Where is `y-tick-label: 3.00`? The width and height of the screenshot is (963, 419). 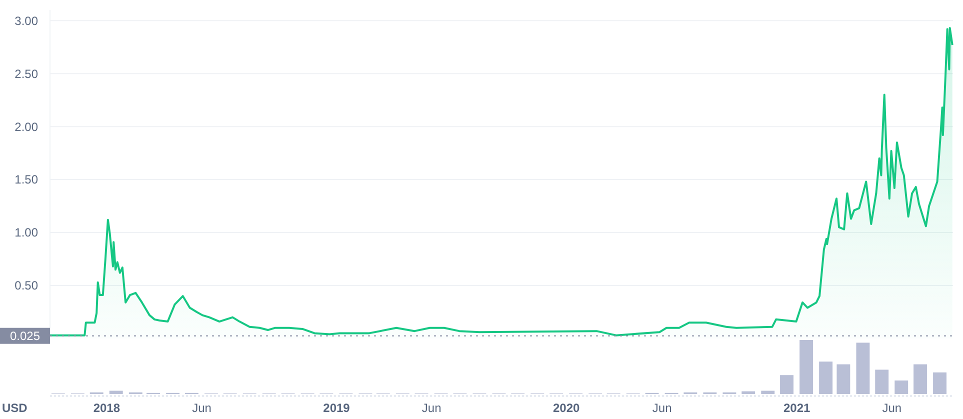
y-tick-label: 3.00 is located at coordinates (26, 21).